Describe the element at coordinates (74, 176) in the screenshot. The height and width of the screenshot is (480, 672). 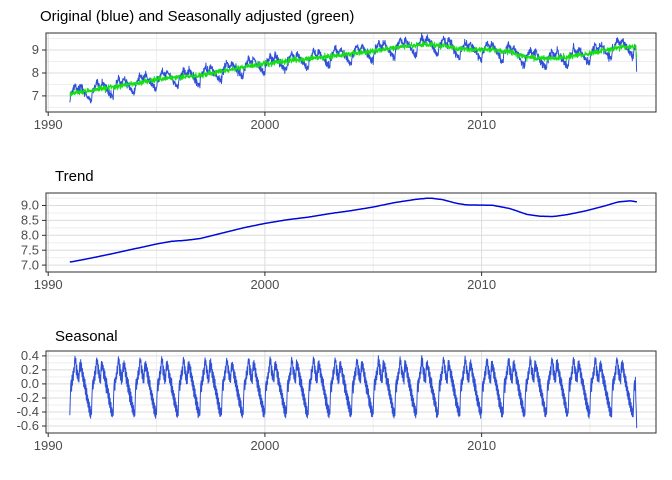
I see `panel-title-trend: Trend` at that location.